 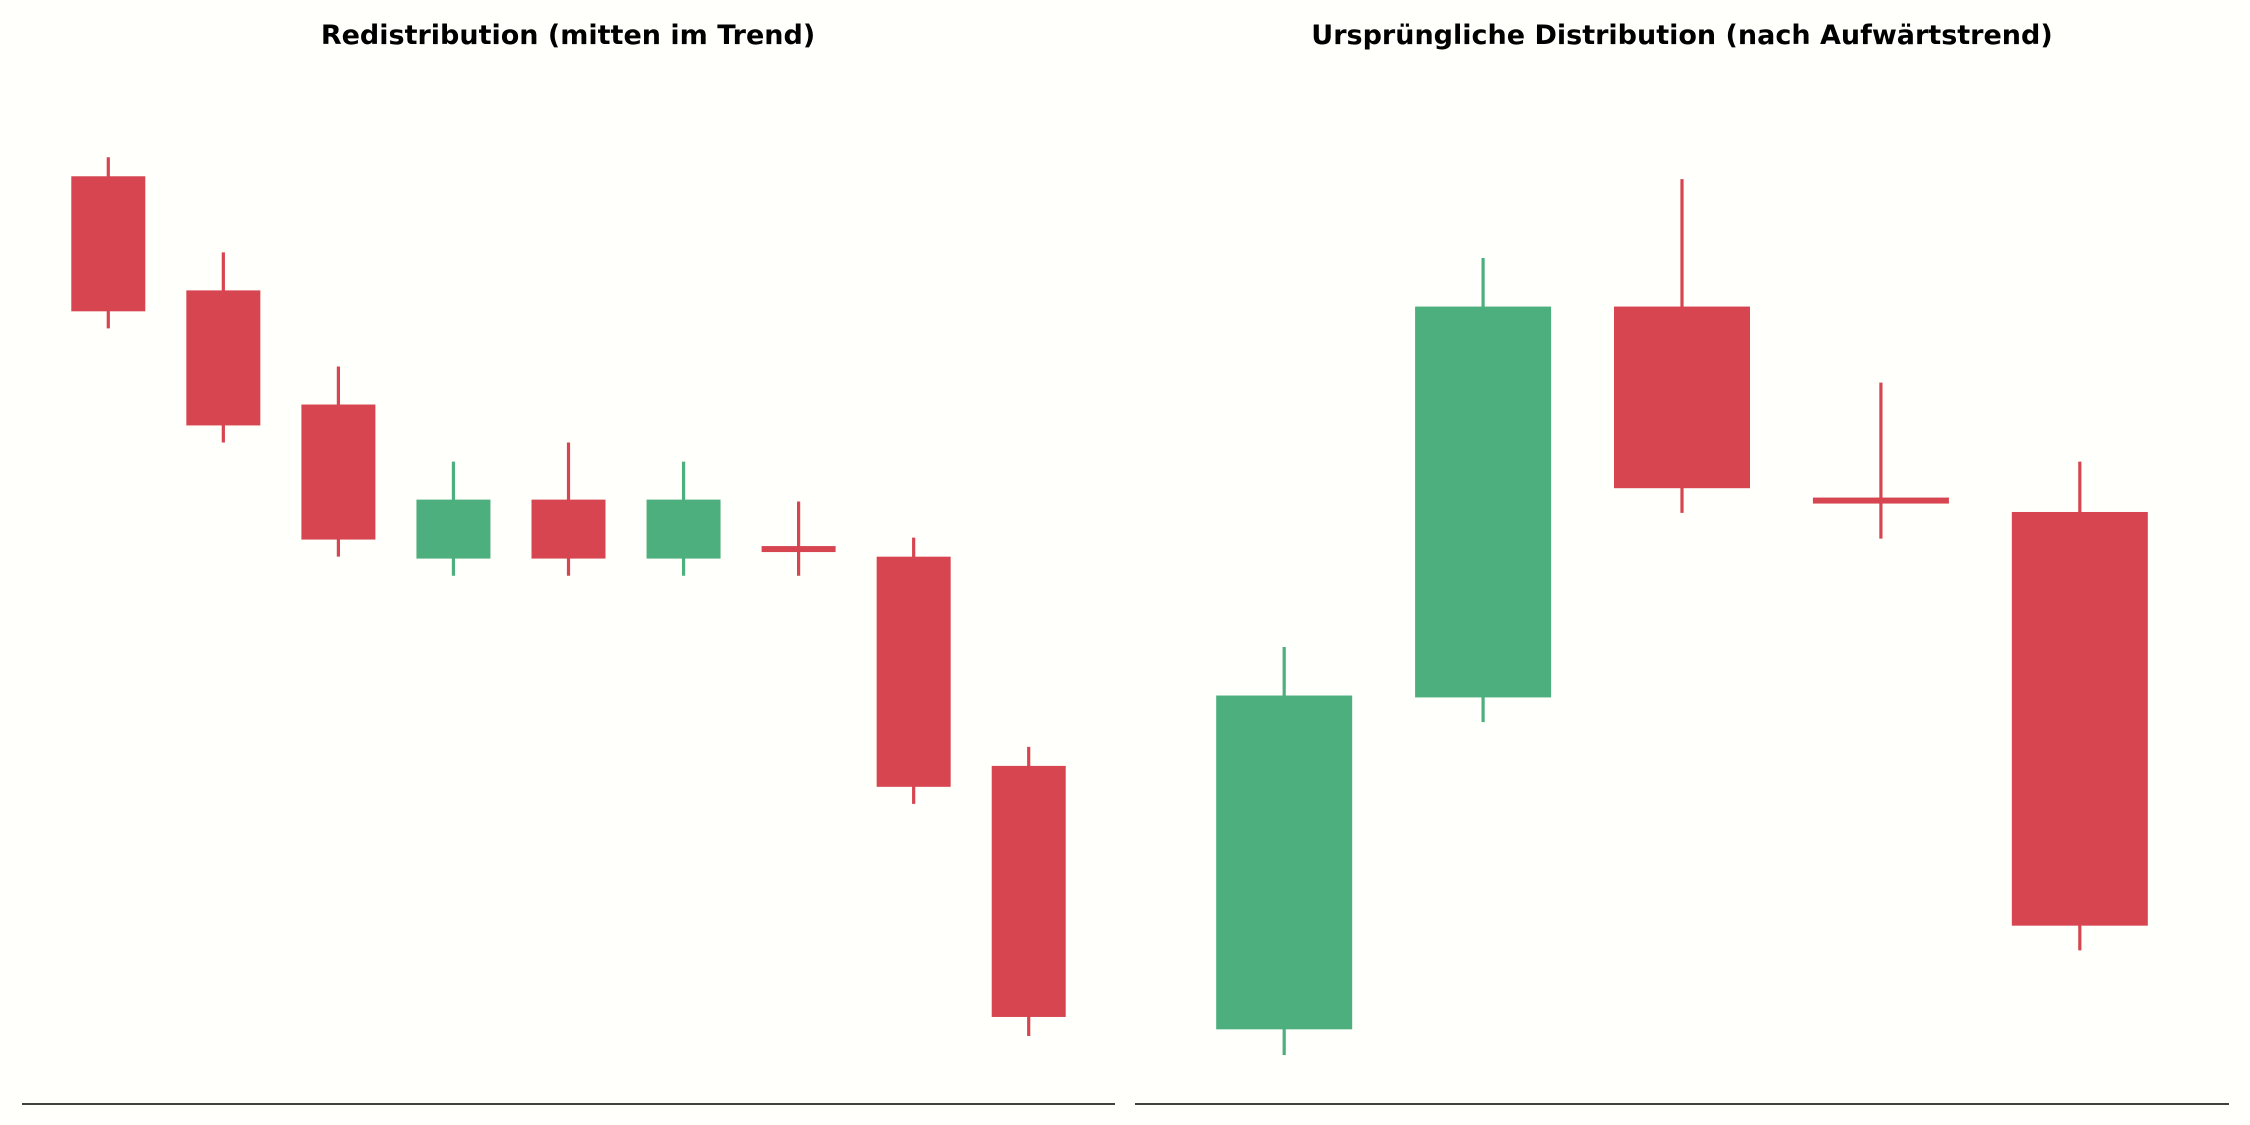 What do you see at coordinates (568, 35) in the screenshot?
I see `chart-title: Redistribution (mitten im Trend)` at bounding box center [568, 35].